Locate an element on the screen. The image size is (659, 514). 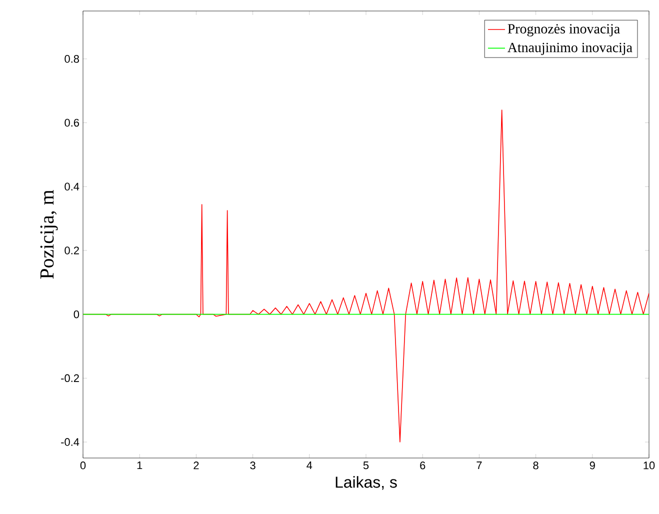
x-axis-title: Laikas, s is located at coordinates (366, 483).